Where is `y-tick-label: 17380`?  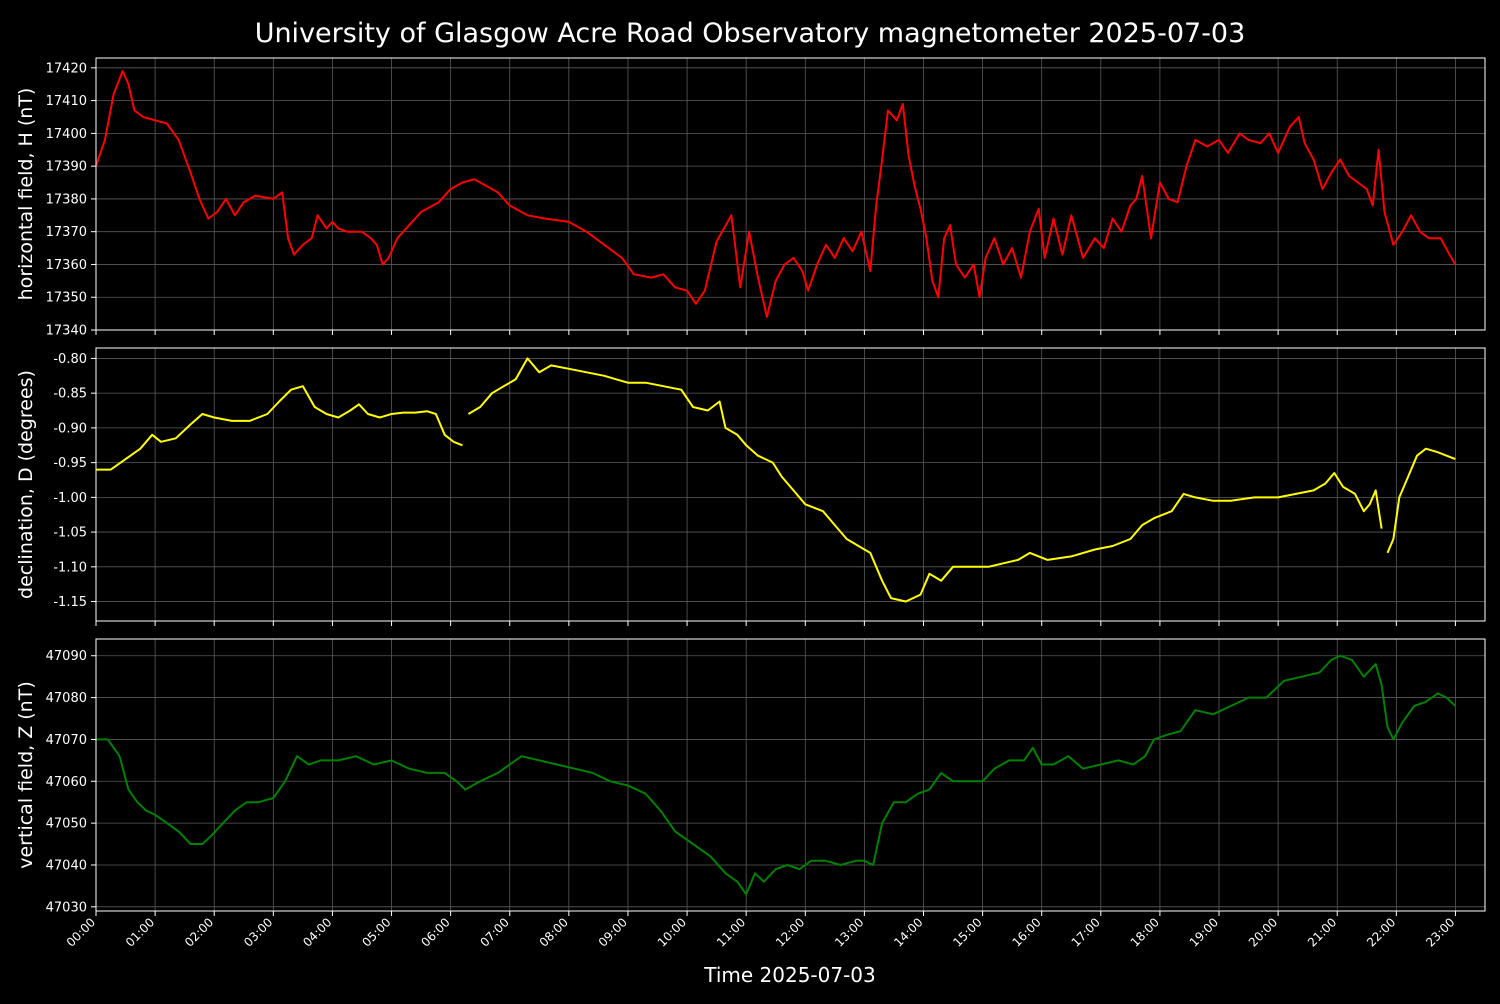 y-tick-label: 17380 is located at coordinates (66, 199).